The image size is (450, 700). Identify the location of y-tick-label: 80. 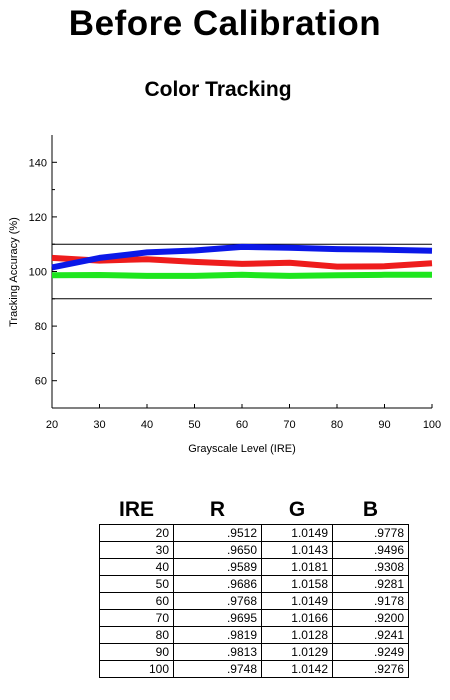
(41, 327).